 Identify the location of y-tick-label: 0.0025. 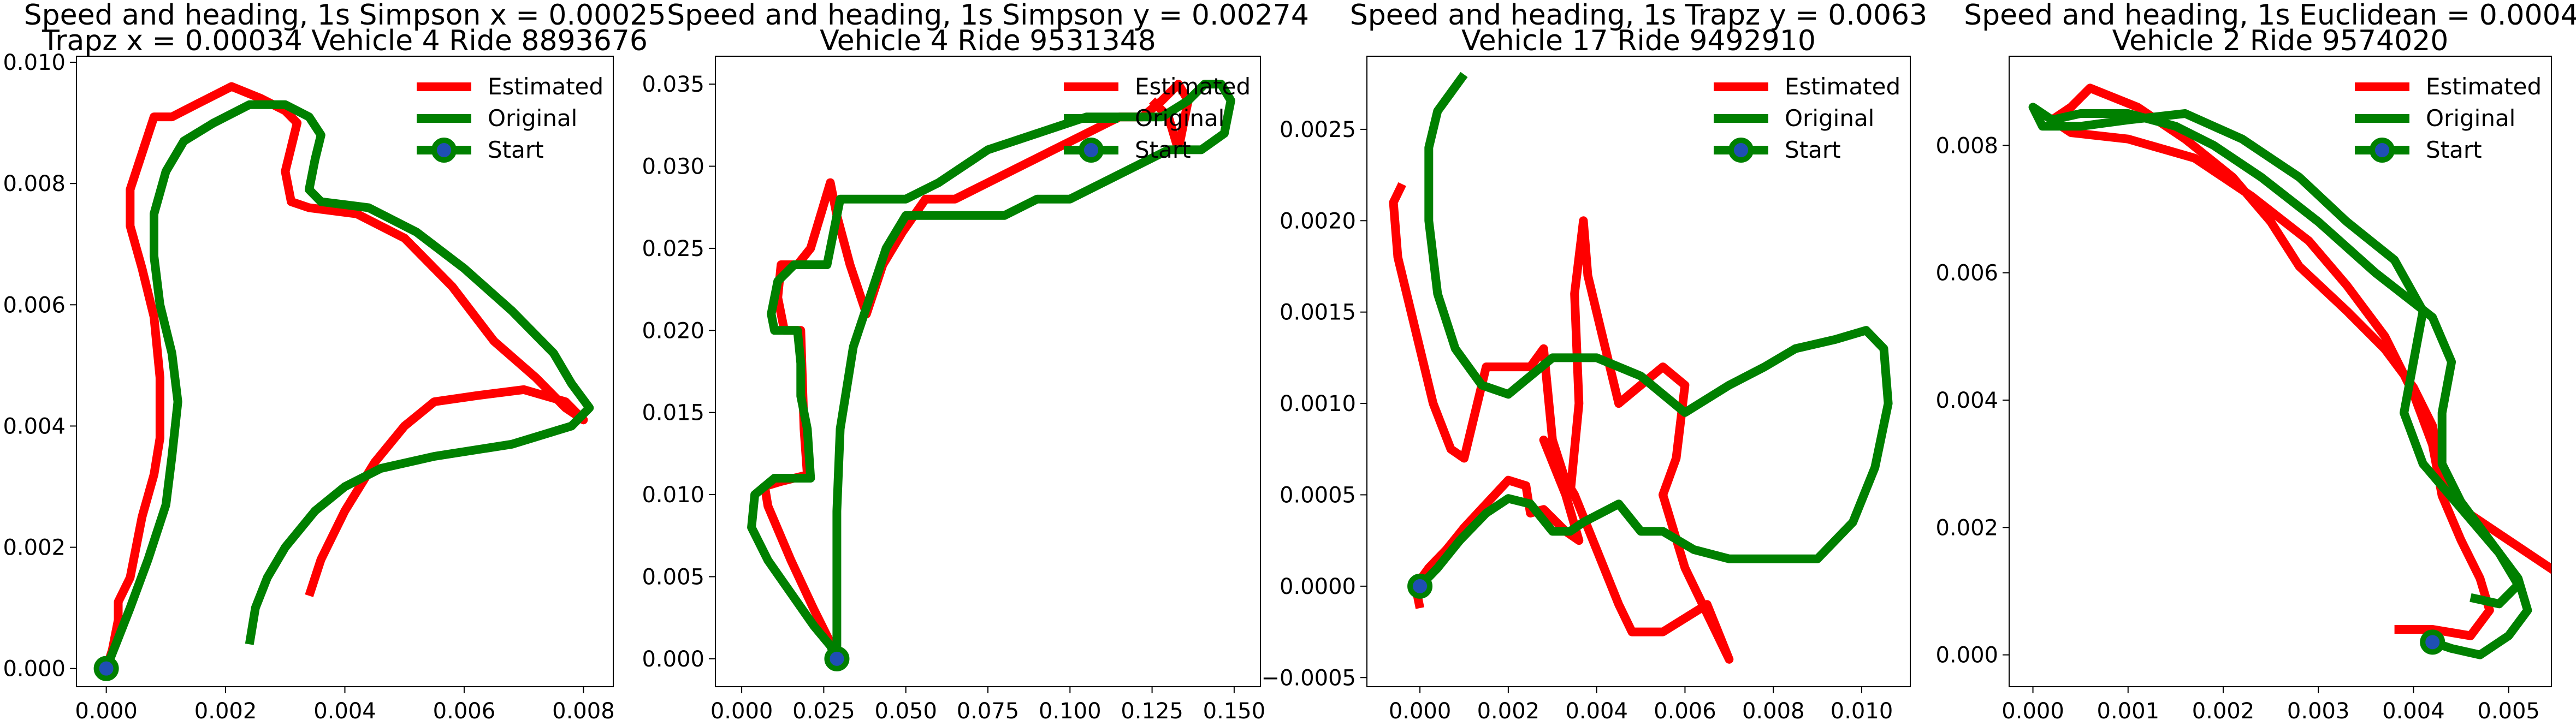
(1318, 129).